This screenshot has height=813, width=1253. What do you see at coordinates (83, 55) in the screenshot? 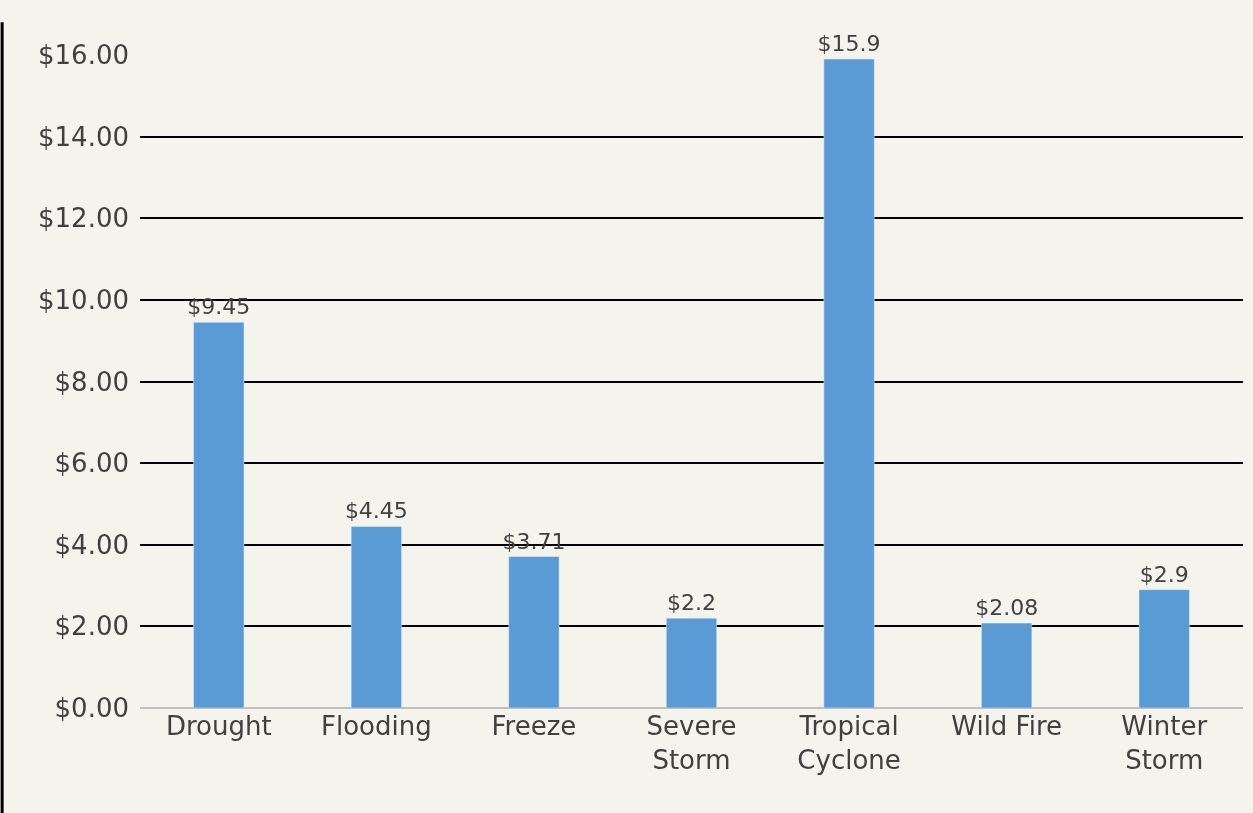
I see `y-tick-label: $16.00` at bounding box center [83, 55].